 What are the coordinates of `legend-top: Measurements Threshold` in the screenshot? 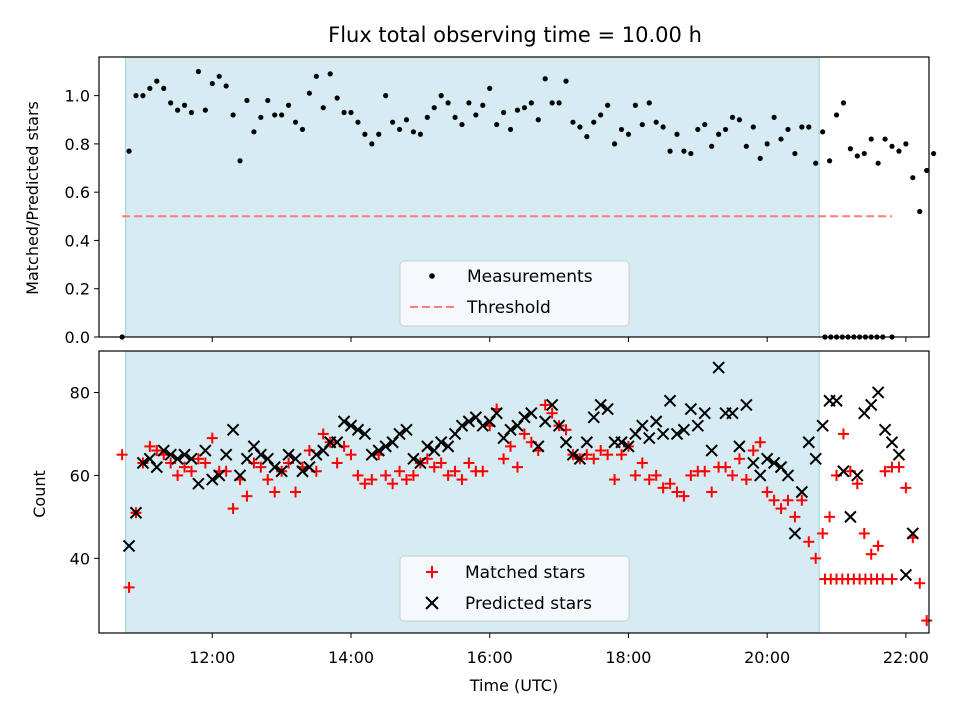 It's located at (514, 293).